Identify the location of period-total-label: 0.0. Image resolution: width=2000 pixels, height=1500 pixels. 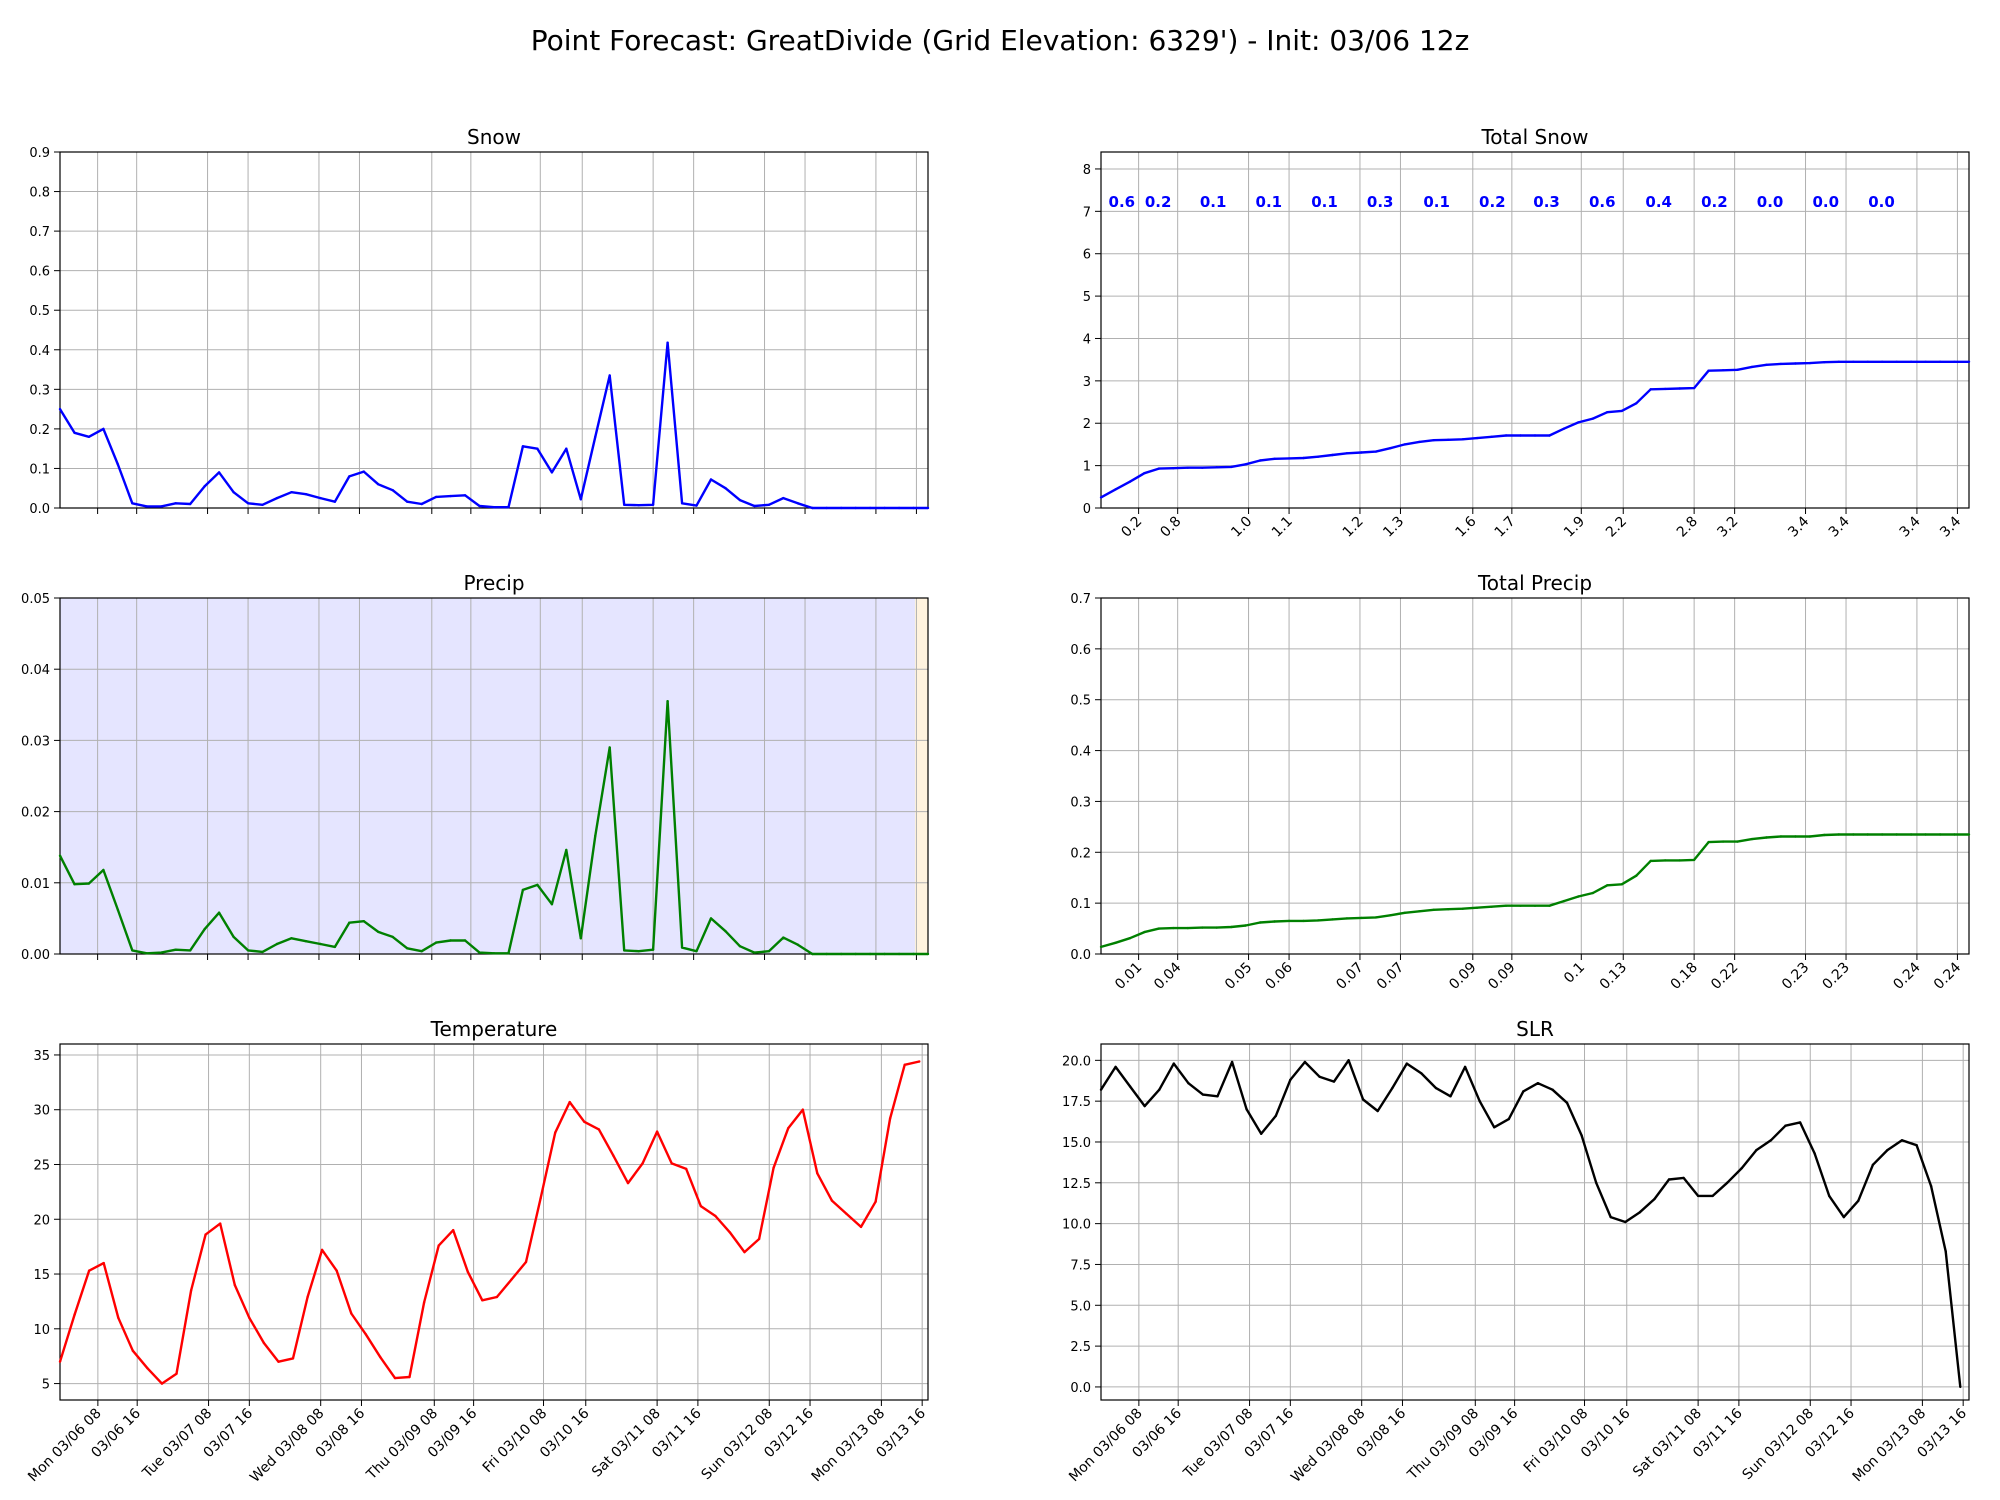
(1881, 202).